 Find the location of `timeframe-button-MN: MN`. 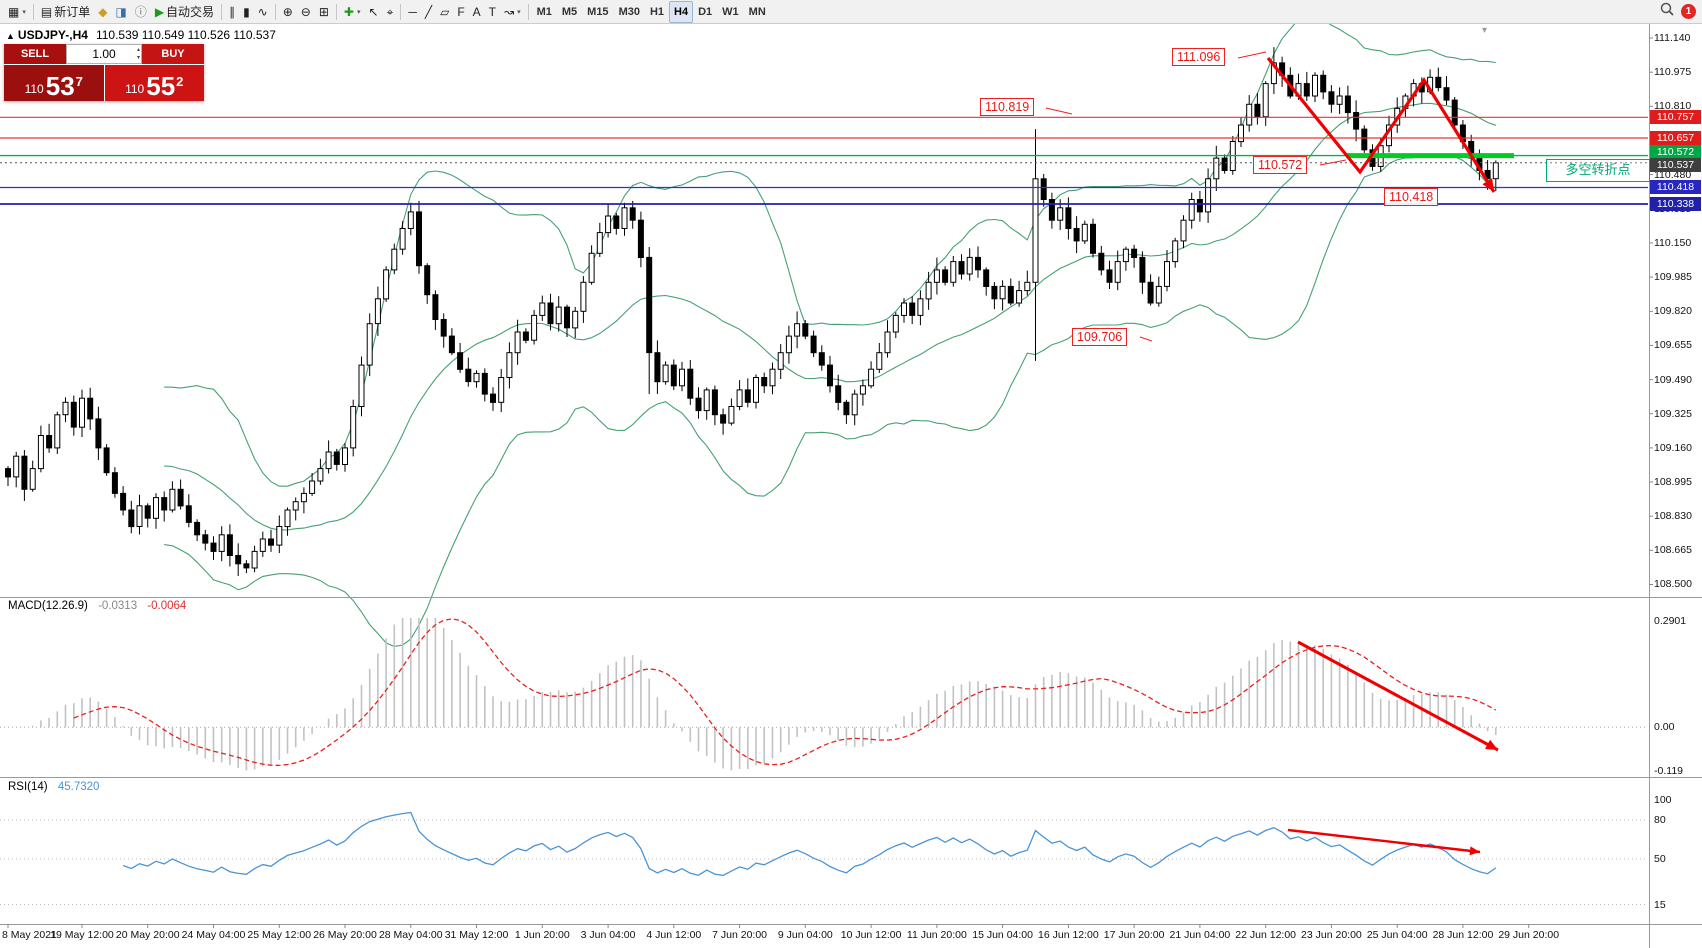

timeframe-button-MN: MN is located at coordinates (757, 11).